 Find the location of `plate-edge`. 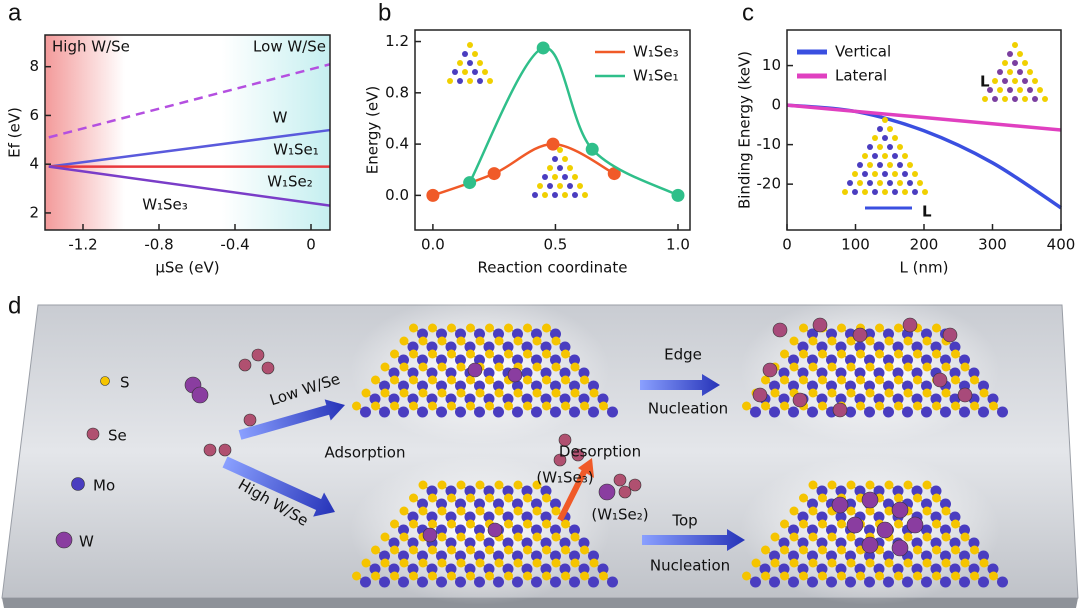

plate-edge is located at coordinates (540, 603).